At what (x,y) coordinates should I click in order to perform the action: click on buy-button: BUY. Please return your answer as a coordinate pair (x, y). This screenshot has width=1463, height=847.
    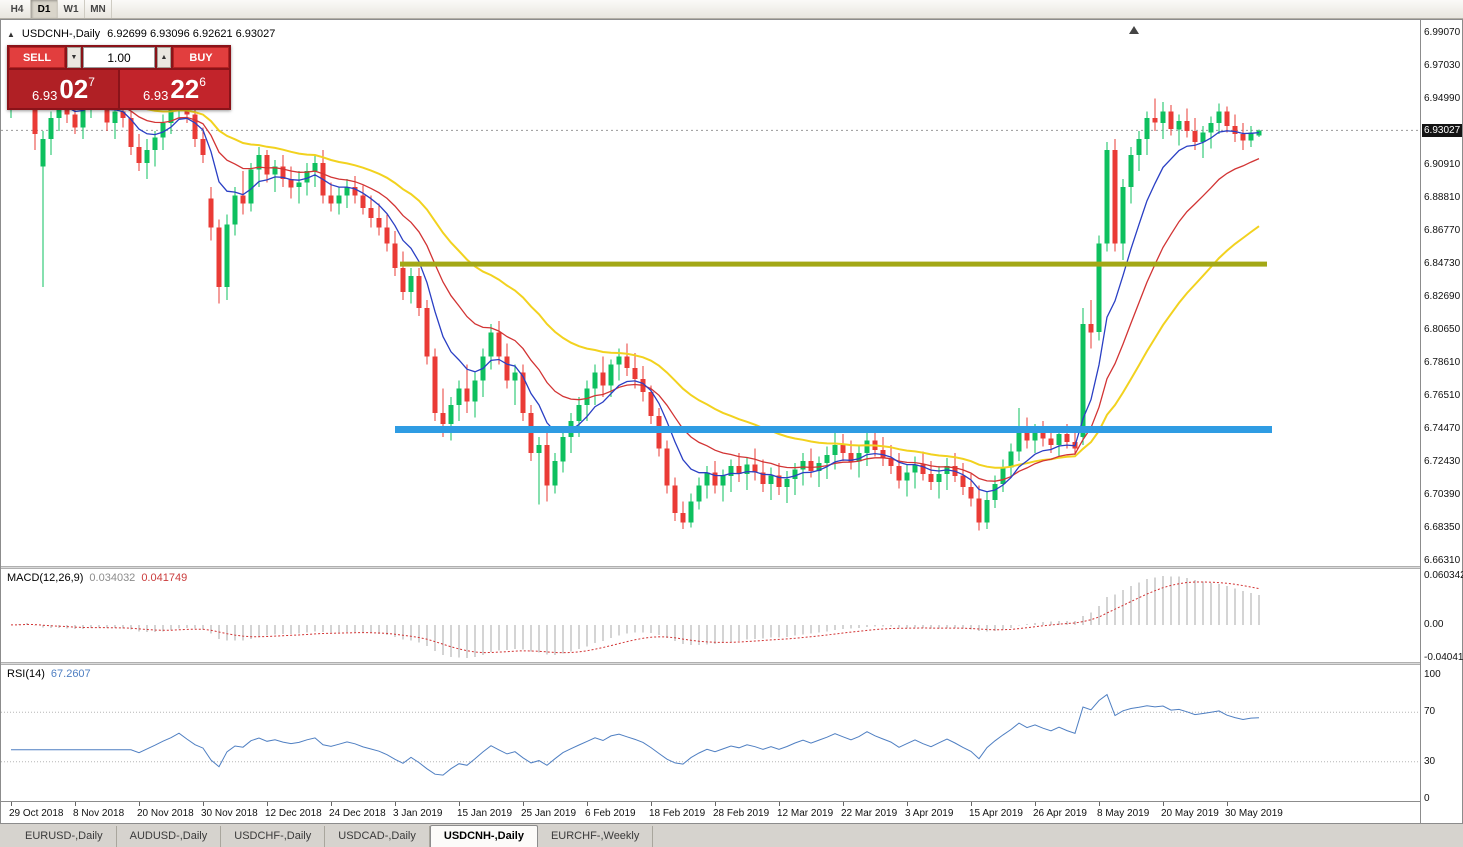
    Looking at the image, I should click on (201, 57).